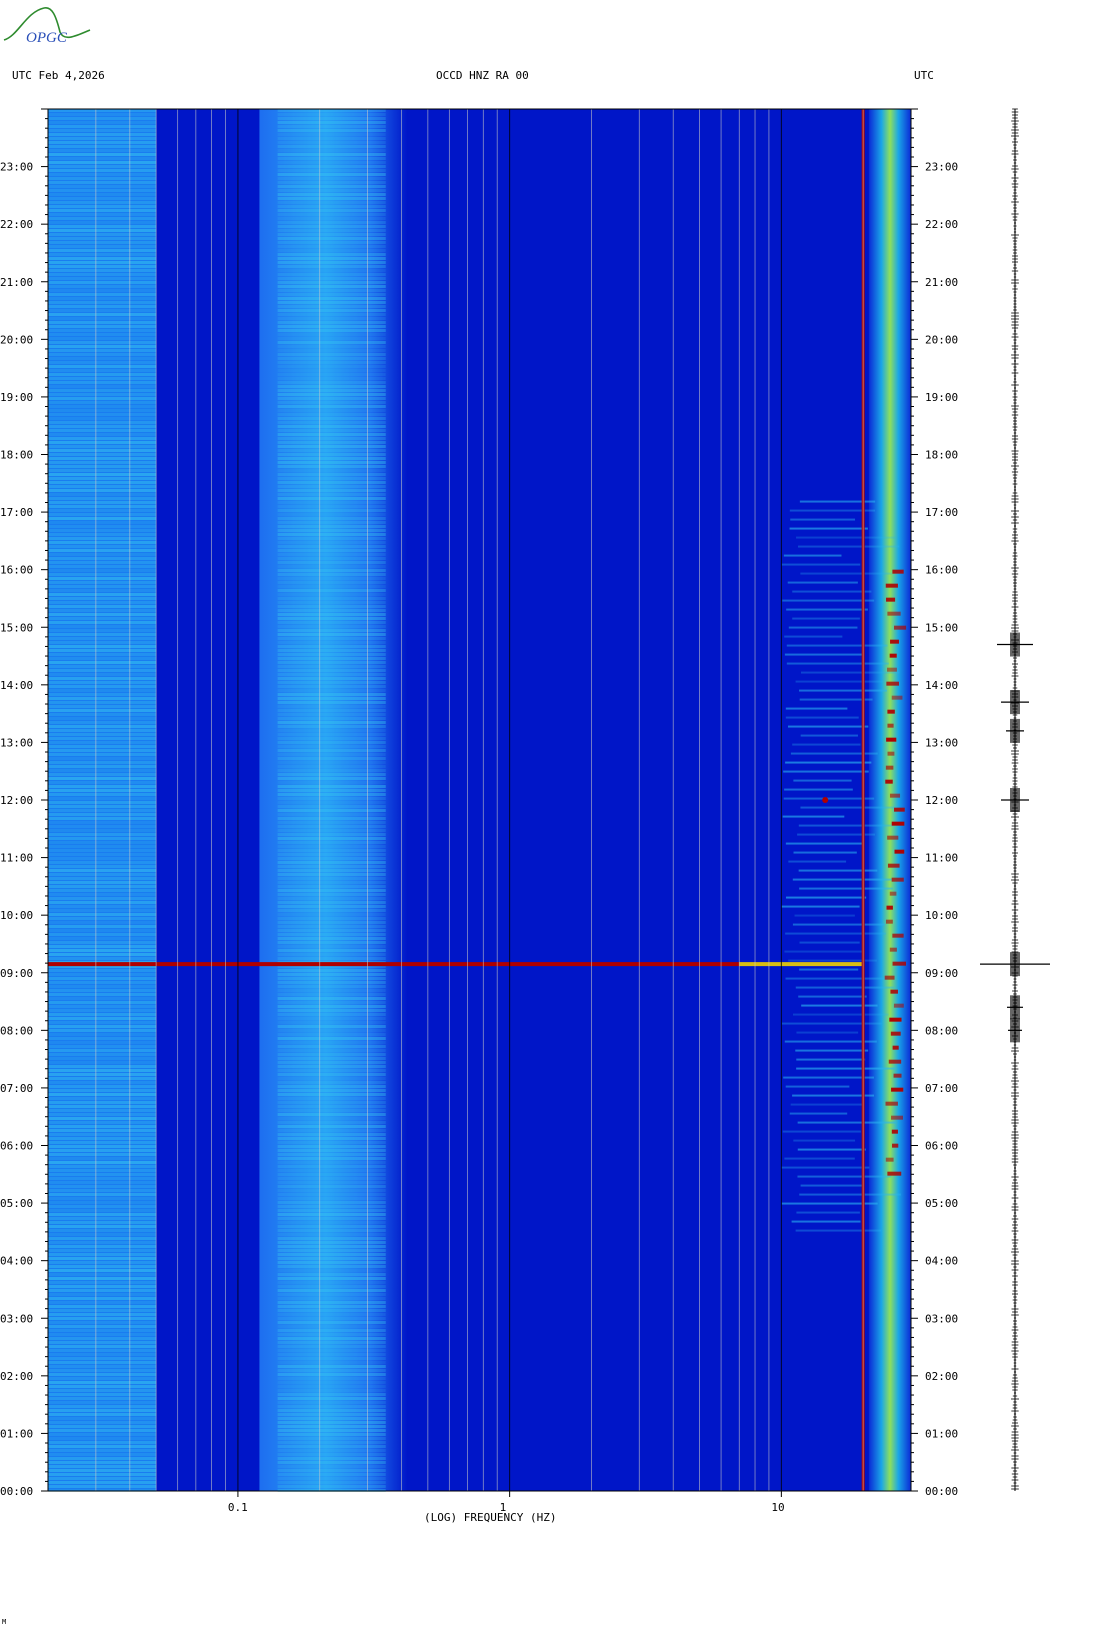  Describe the element at coordinates (16, 858) in the screenshot. I see `y-tick-label-left: 11:00` at that location.